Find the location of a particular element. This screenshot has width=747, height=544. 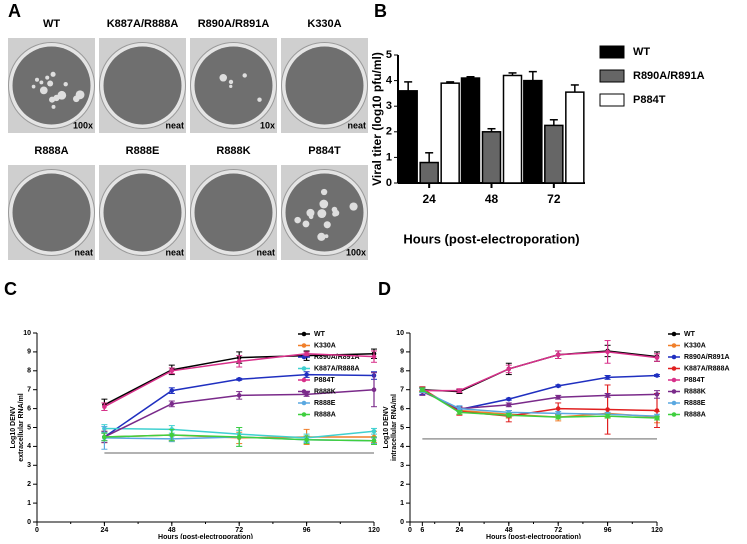

y-tick-label: 3 is located at coordinates (402, 465).